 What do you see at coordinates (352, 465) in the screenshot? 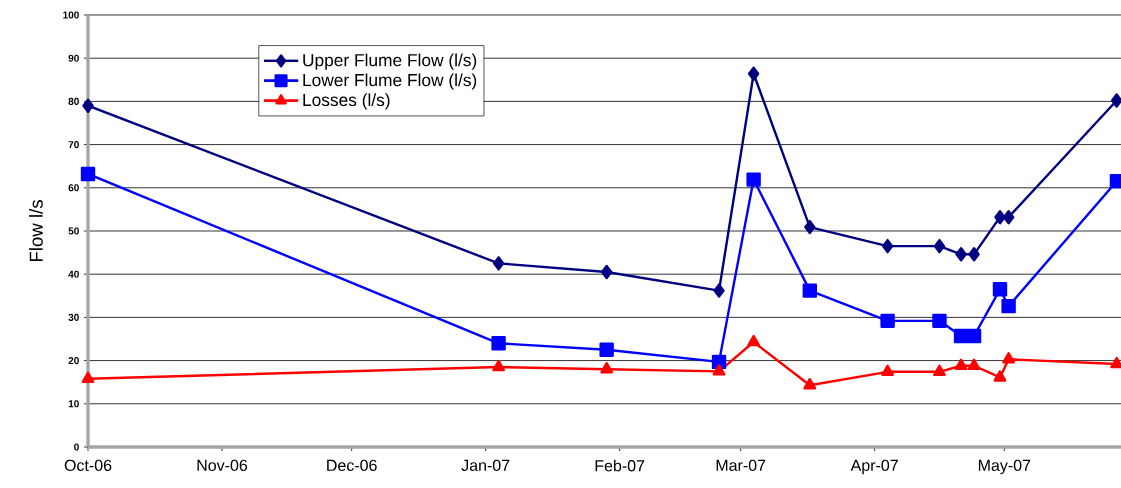
I see `x-tick-label: Dec-06` at bounding box center [352, 465].